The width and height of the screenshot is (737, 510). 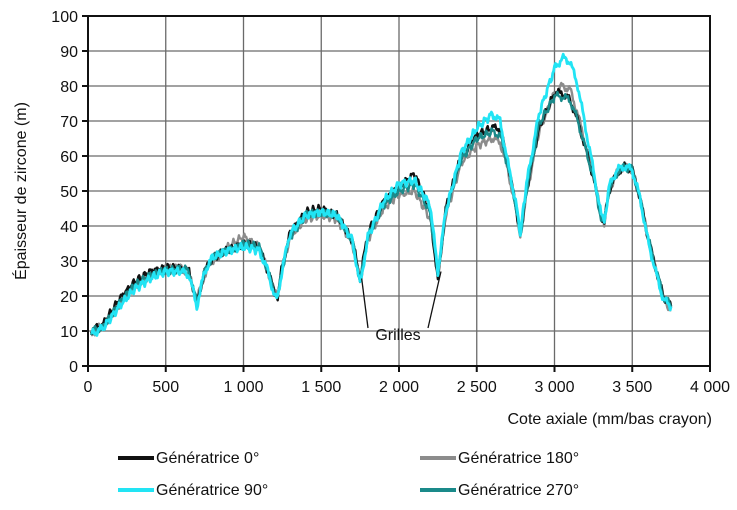 What do you see at coordinates (69, 332) in the screenshot?
I see `y-tick-label: 10` at bounding box center [69, 332].